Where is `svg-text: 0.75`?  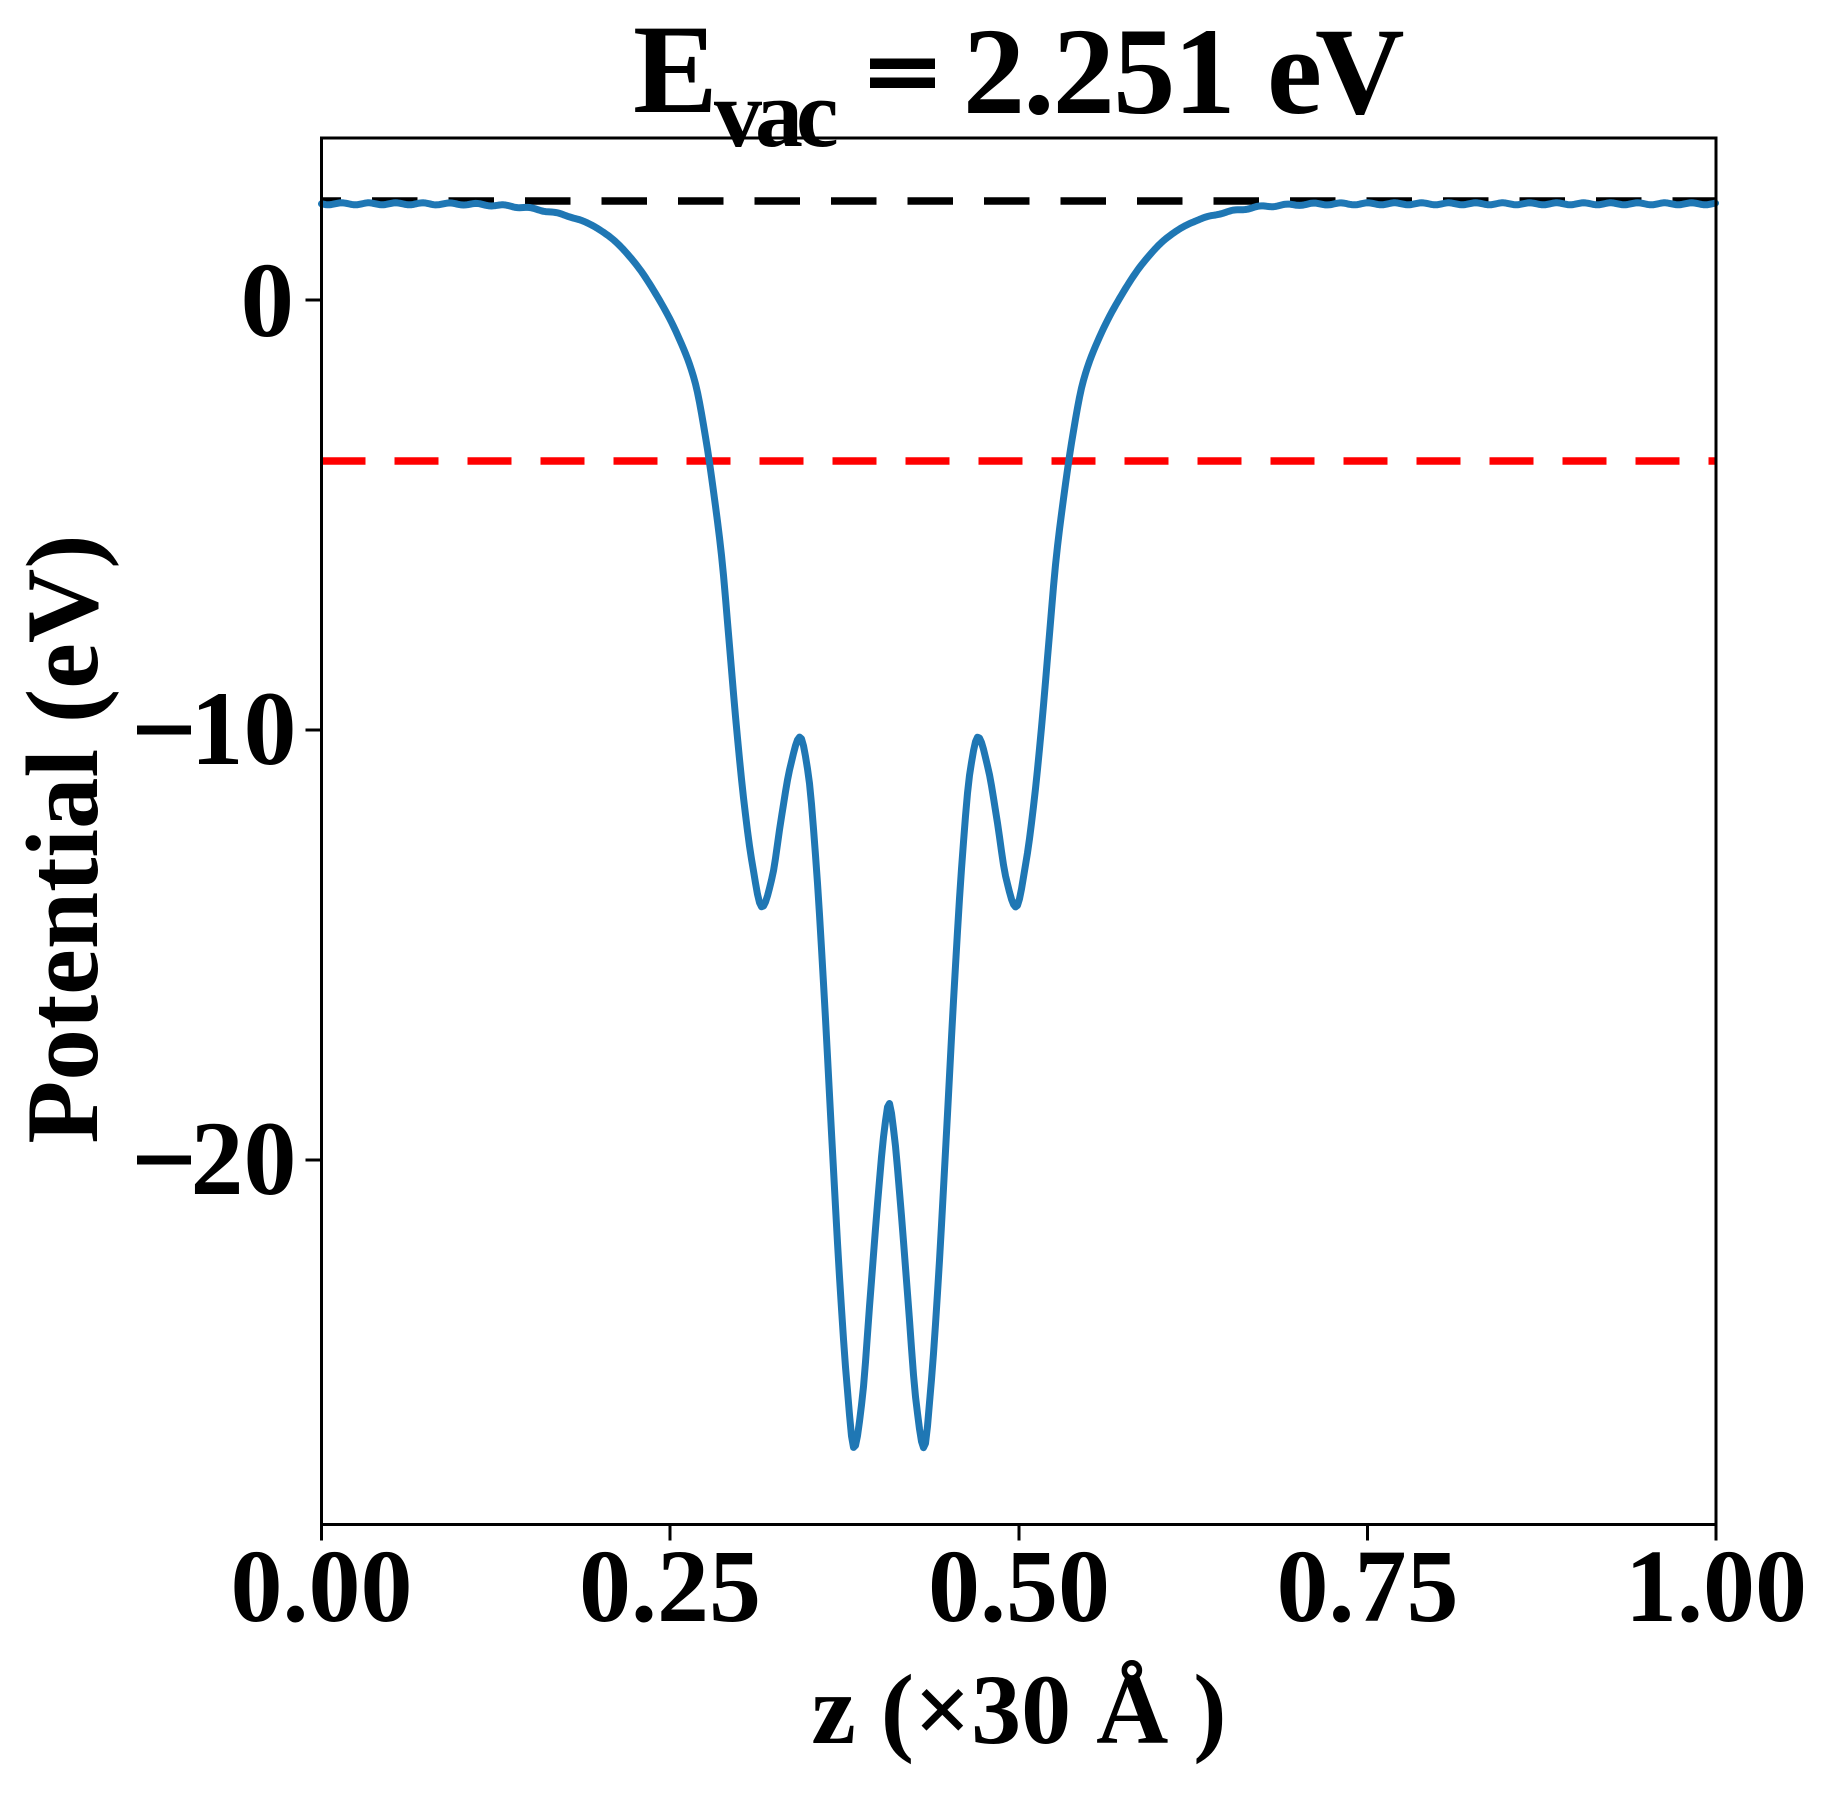 svg-text: 0.75 is located at coordinates (1368, 1586).